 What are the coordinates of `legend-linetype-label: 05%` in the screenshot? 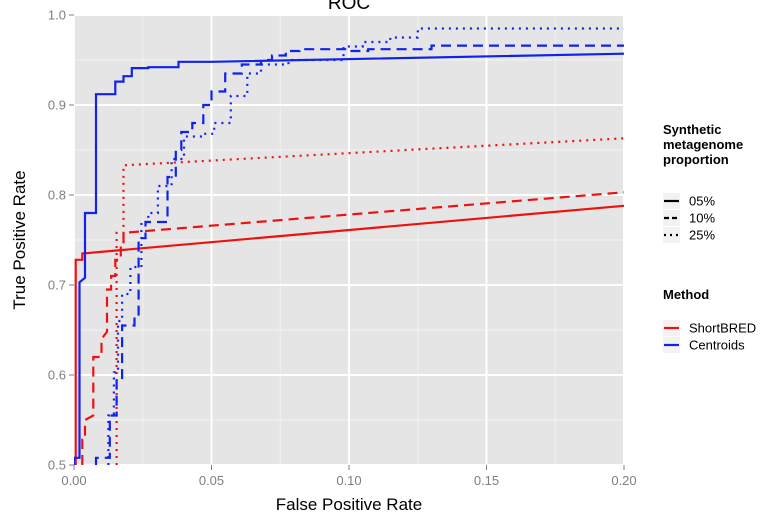 It's located at (702, 201).